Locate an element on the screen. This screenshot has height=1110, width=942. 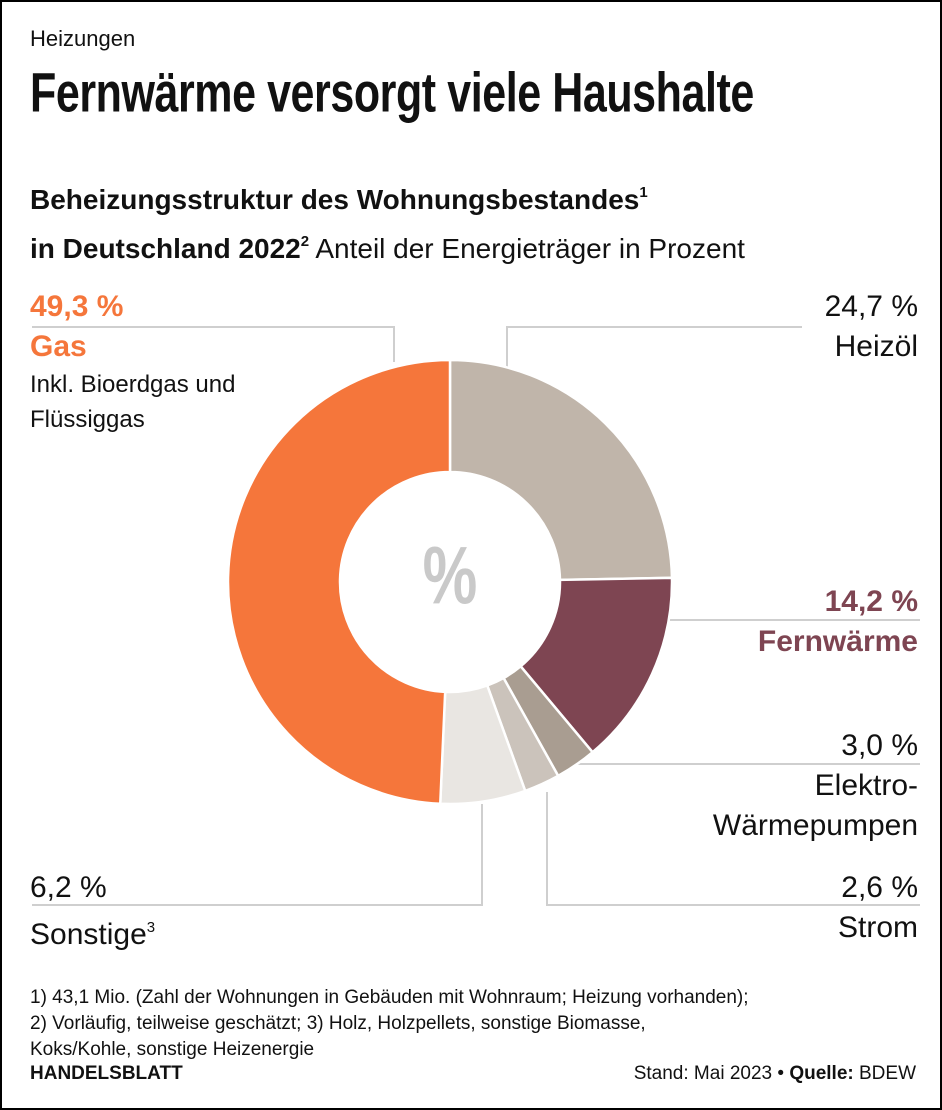
category-name: Elektro-Wärmepumpen is located at coordinates (815, 805).